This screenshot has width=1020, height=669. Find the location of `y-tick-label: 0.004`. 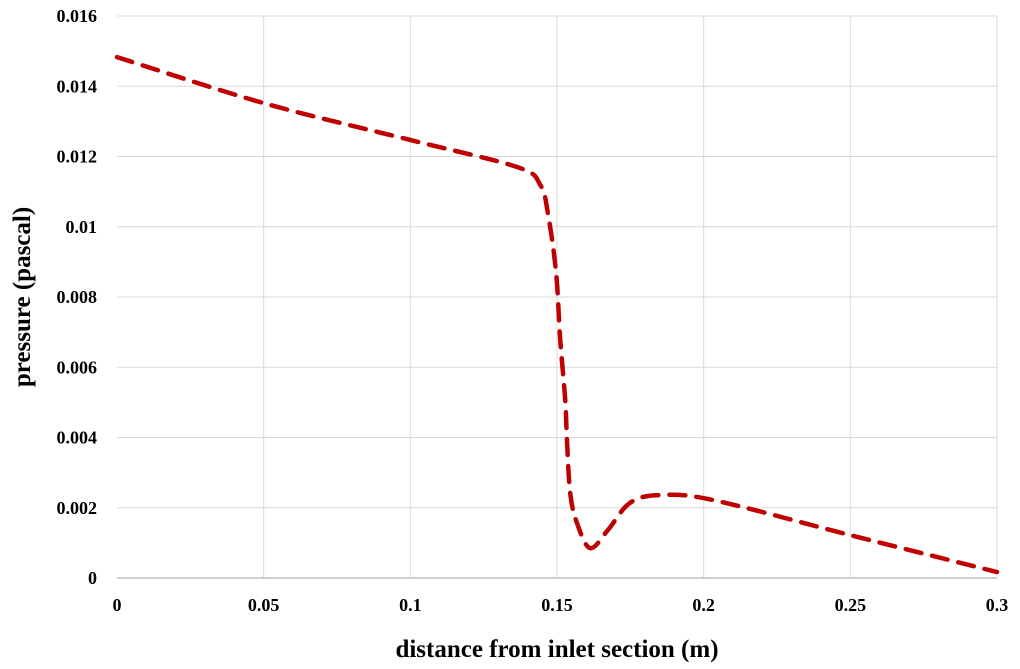

y-tick-label: 0.004 is located at coordinates (77, 438).